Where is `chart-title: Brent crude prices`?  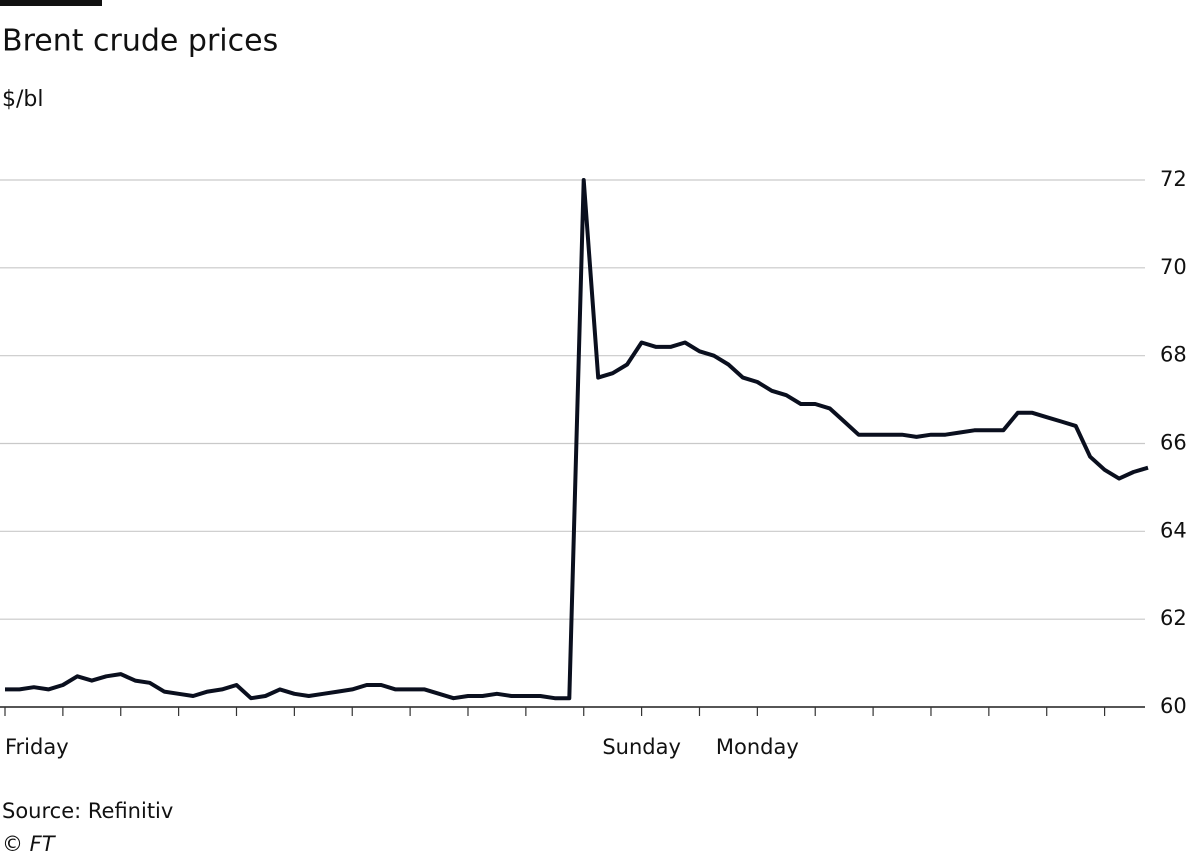 chart-title: Brent crude prices is located at coordinates (140, 41).